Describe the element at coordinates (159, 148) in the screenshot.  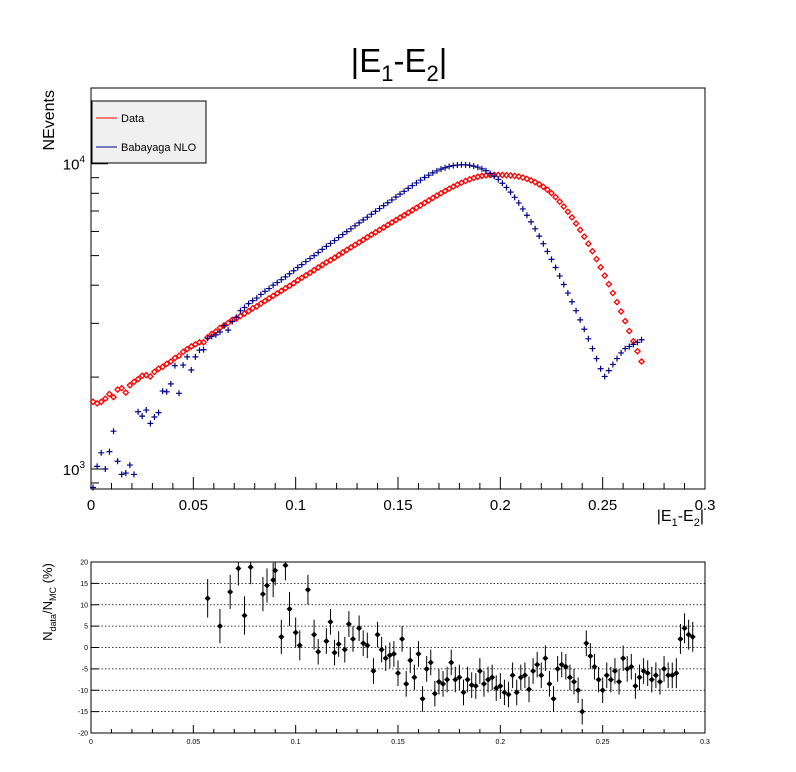
I see `legend-babayaga-label: Babayaga NLO` at that location.